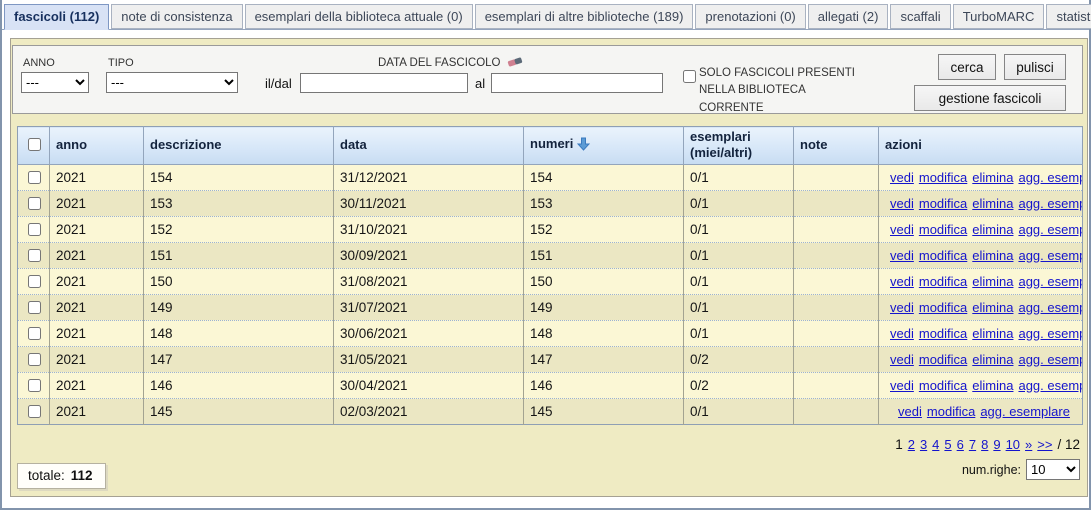 The image size is (1091, 514). What do you see at coordinates (172, 82) in the screenshot?
I see `tipo-select: ---` at bounding box center [172, 82].